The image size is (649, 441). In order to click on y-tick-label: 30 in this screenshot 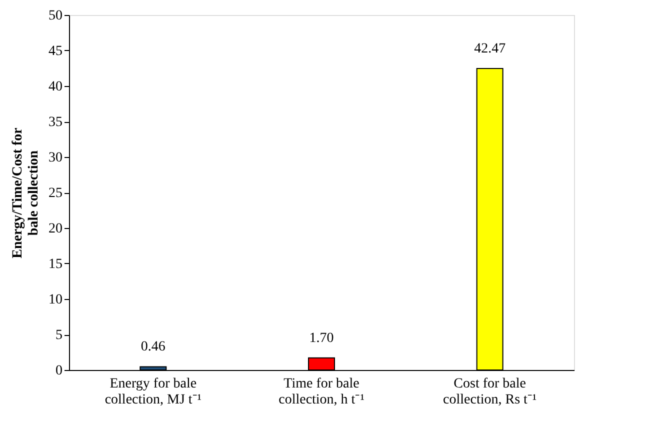, I will do `click(55, 158)`.